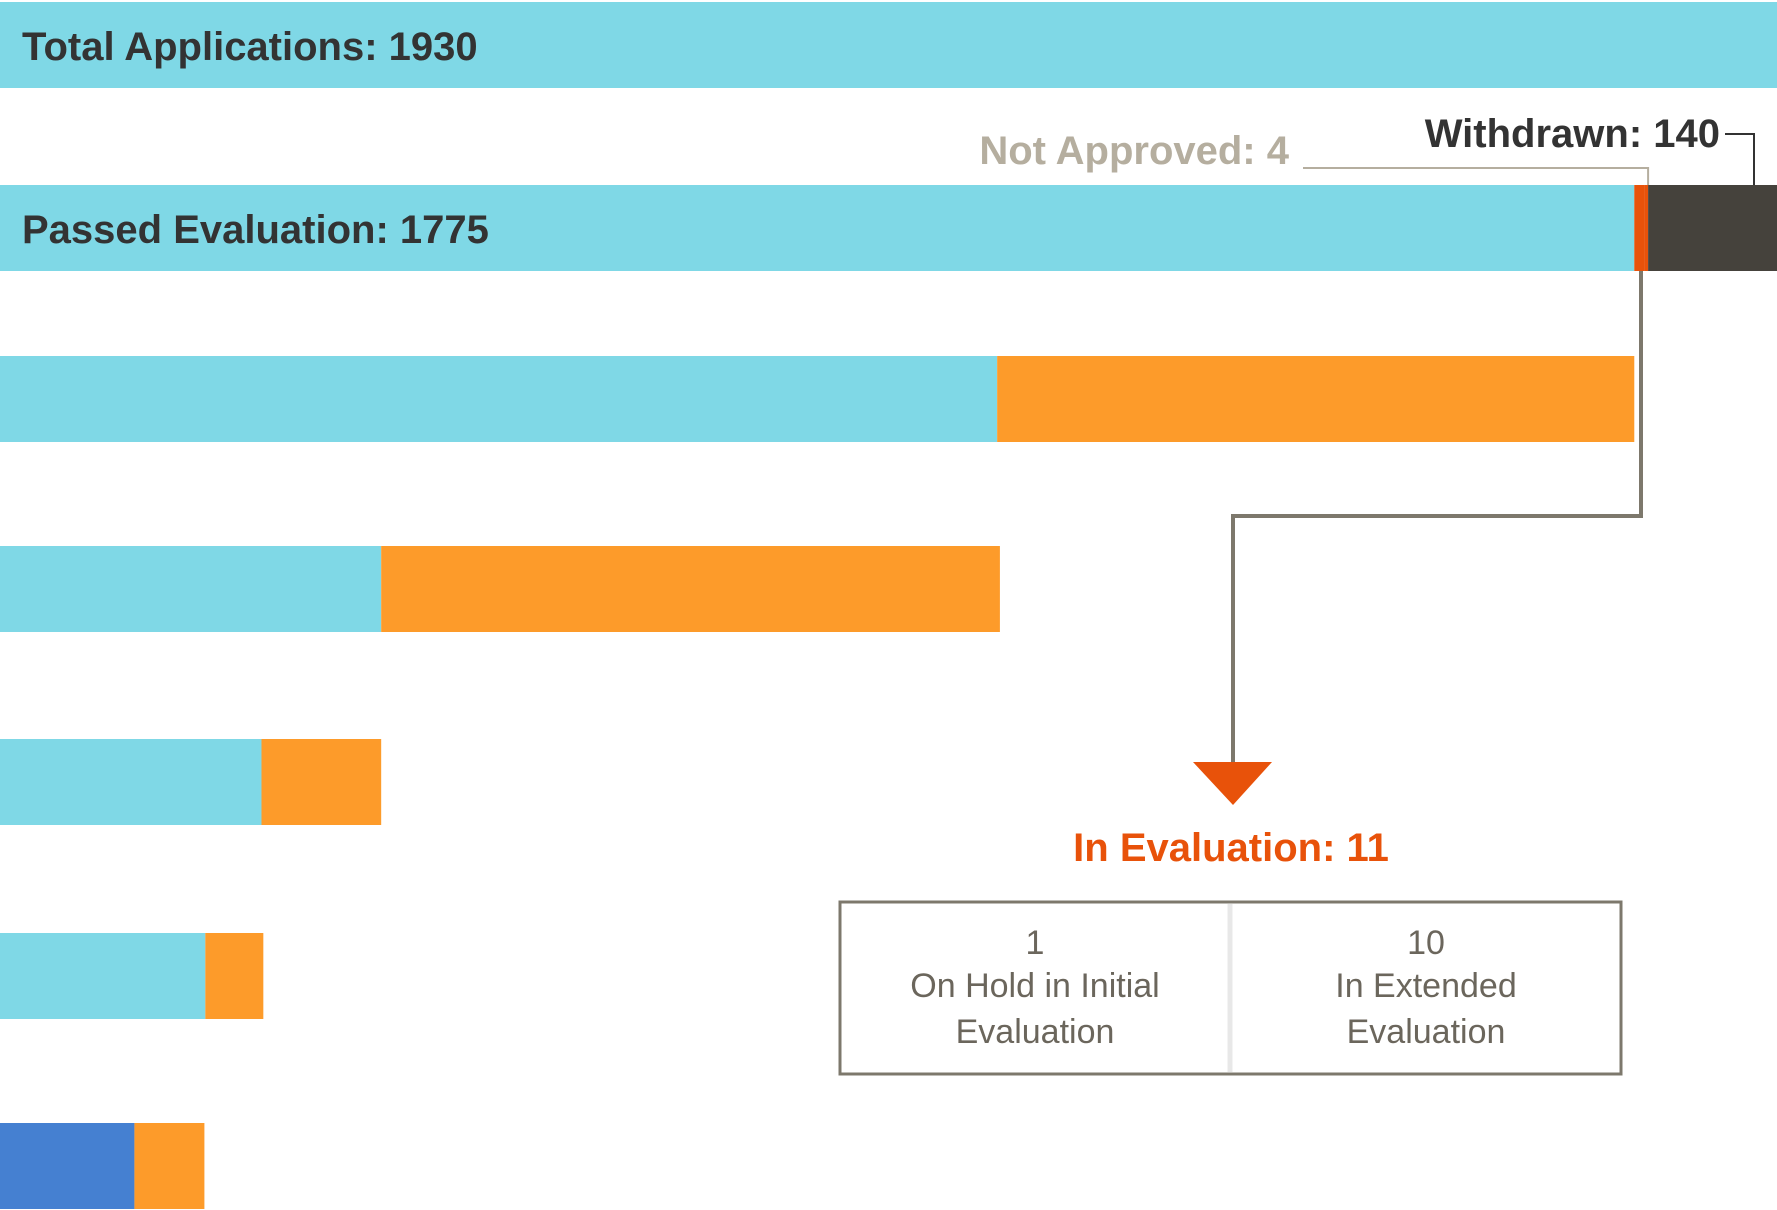  I want to click on breakdown-value: 10, so click(1426, 943).